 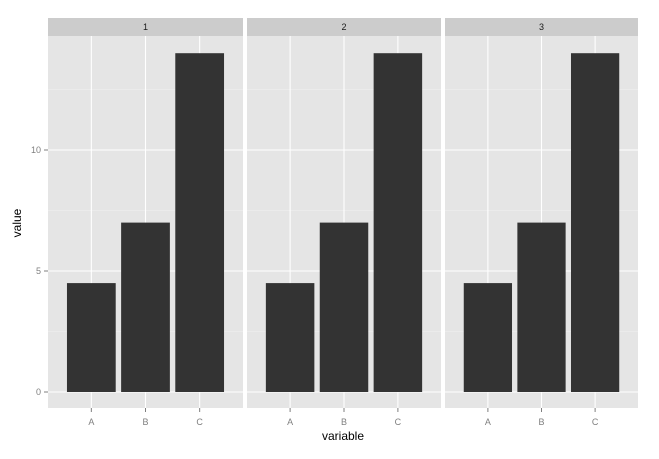 I want to click on facet-strip-label: 2, so click(x=343, y=27).